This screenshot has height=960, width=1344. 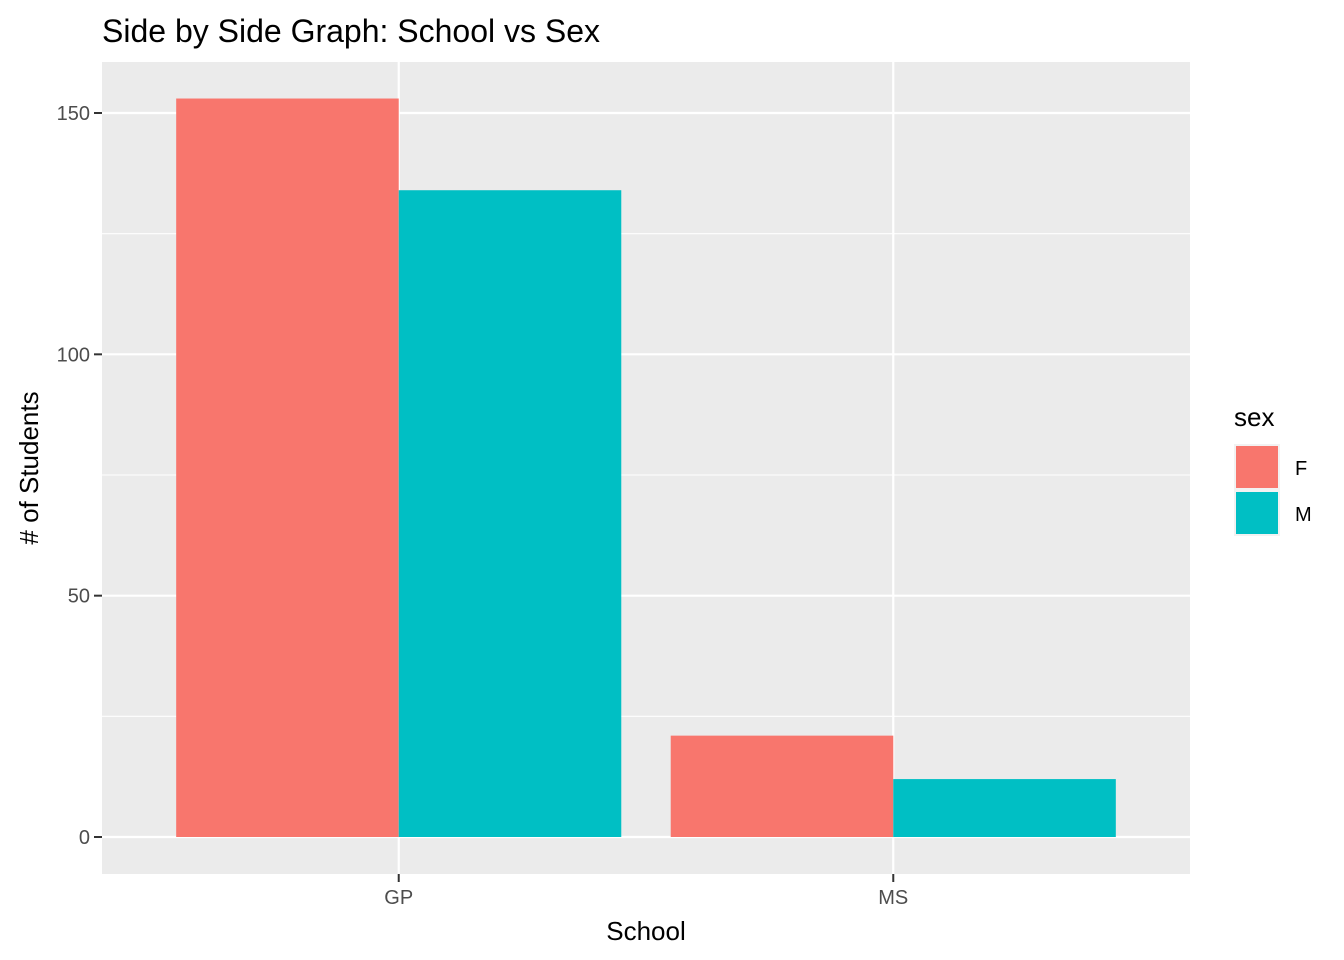 I want to click on chart-title: Side by Side Graph: School vs Sex, so click(x=351, y=31).